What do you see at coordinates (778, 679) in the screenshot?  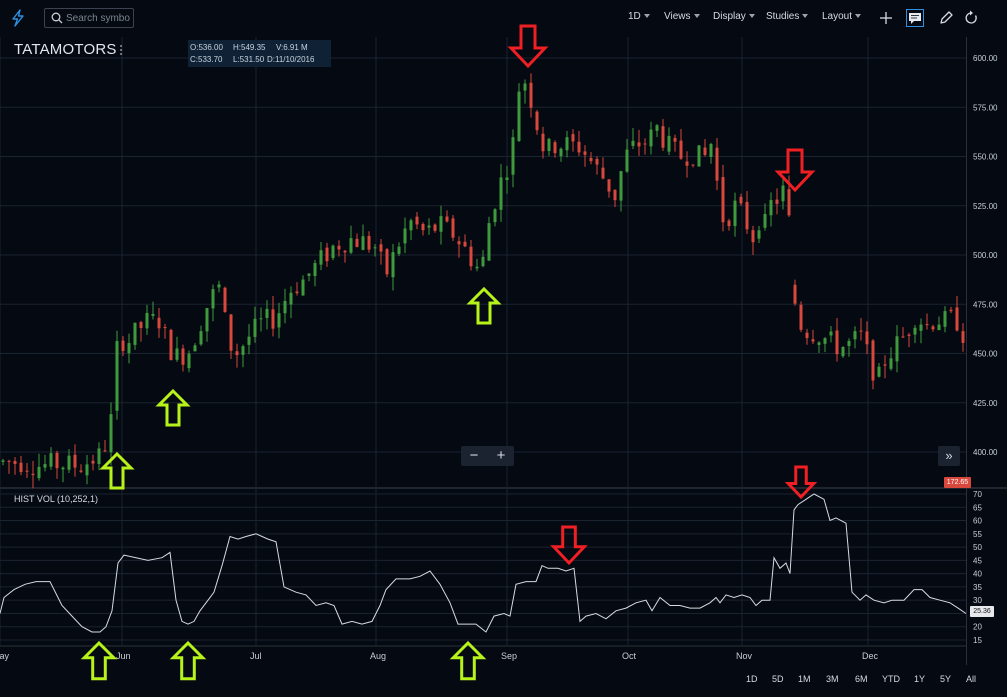 I see `range-5d-button: 5D` at bounding box center [778, 679].